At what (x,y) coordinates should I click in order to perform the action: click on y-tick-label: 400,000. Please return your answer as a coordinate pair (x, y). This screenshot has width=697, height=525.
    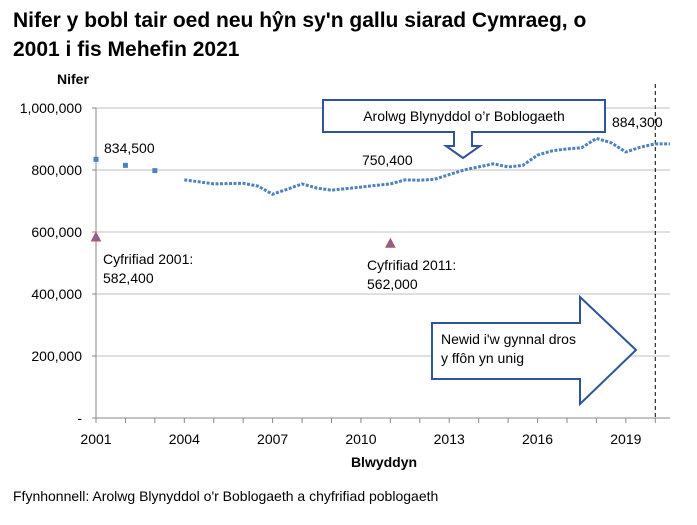
    Looking at the image, I should click on (56, 294).